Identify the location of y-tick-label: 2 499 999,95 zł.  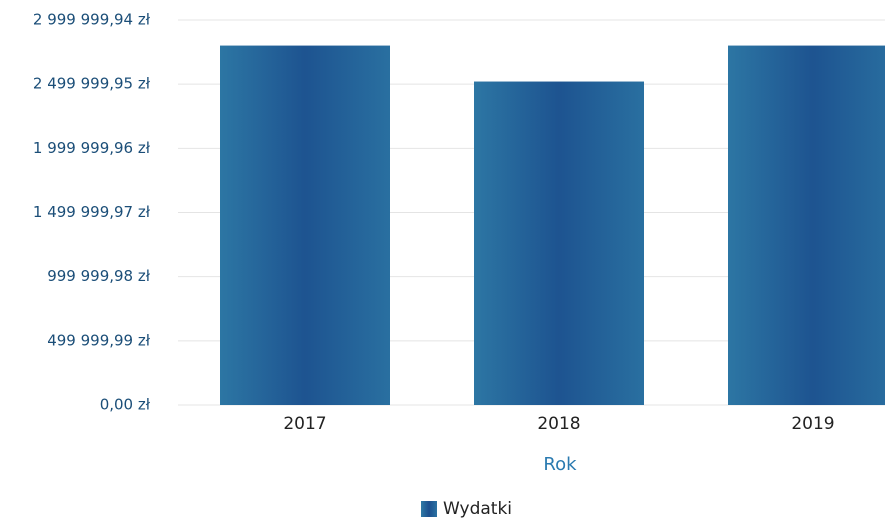
(92, 84).